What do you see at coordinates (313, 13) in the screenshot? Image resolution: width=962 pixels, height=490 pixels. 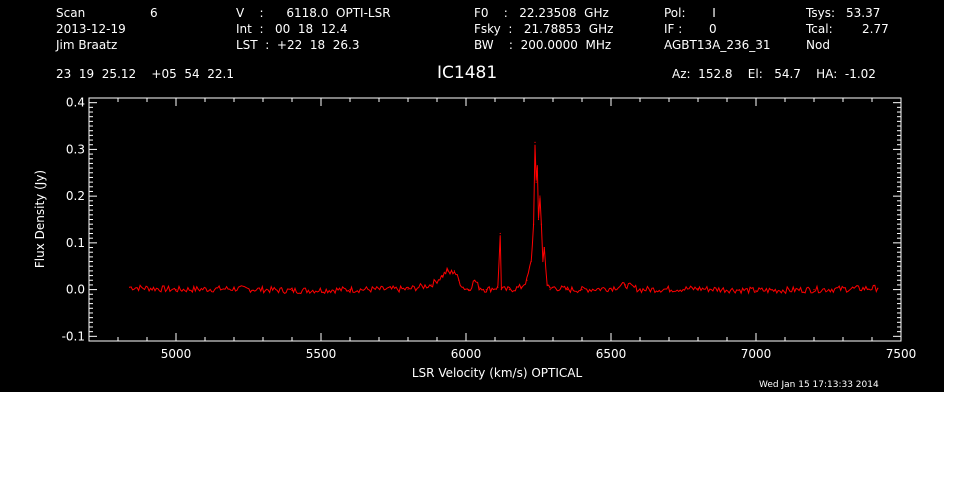 I see `velocity-line: V : 6118.0 OPTI-LSR` at bounding box center [313, 13].